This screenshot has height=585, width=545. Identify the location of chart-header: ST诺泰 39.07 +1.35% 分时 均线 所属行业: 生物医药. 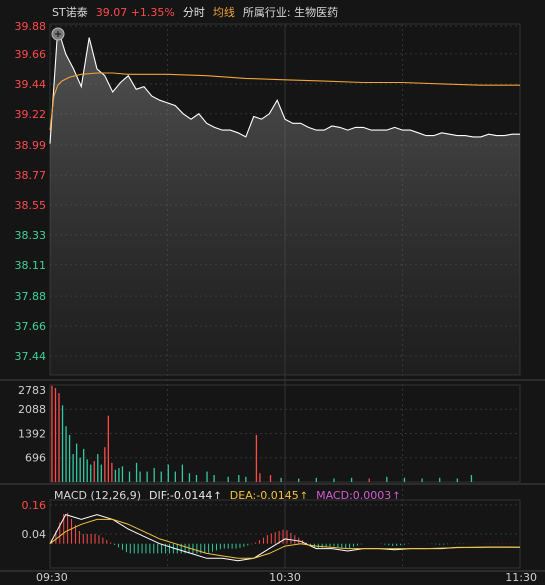
(195, 12).